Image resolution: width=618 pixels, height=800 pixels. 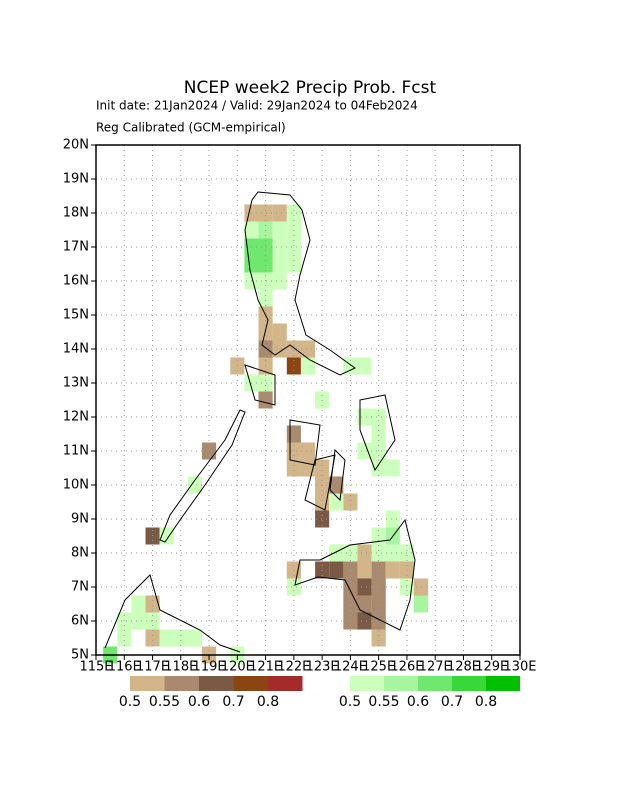 What do you see at coordinates (80, 519) in the screenshot?
I see `y-tick-label: 9N` at bounding box center [80, 519].